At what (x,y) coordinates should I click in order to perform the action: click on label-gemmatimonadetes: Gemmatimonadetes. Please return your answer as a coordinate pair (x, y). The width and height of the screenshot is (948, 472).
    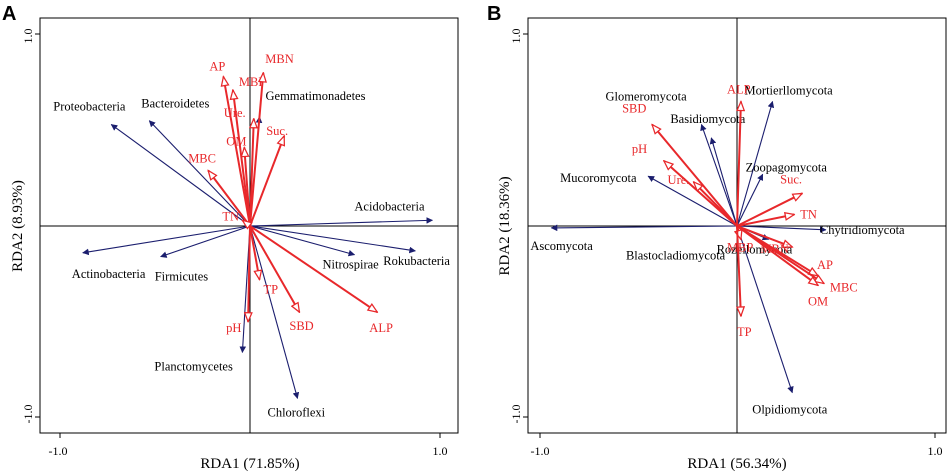
    Looking at the image, I should click on (316, 96).